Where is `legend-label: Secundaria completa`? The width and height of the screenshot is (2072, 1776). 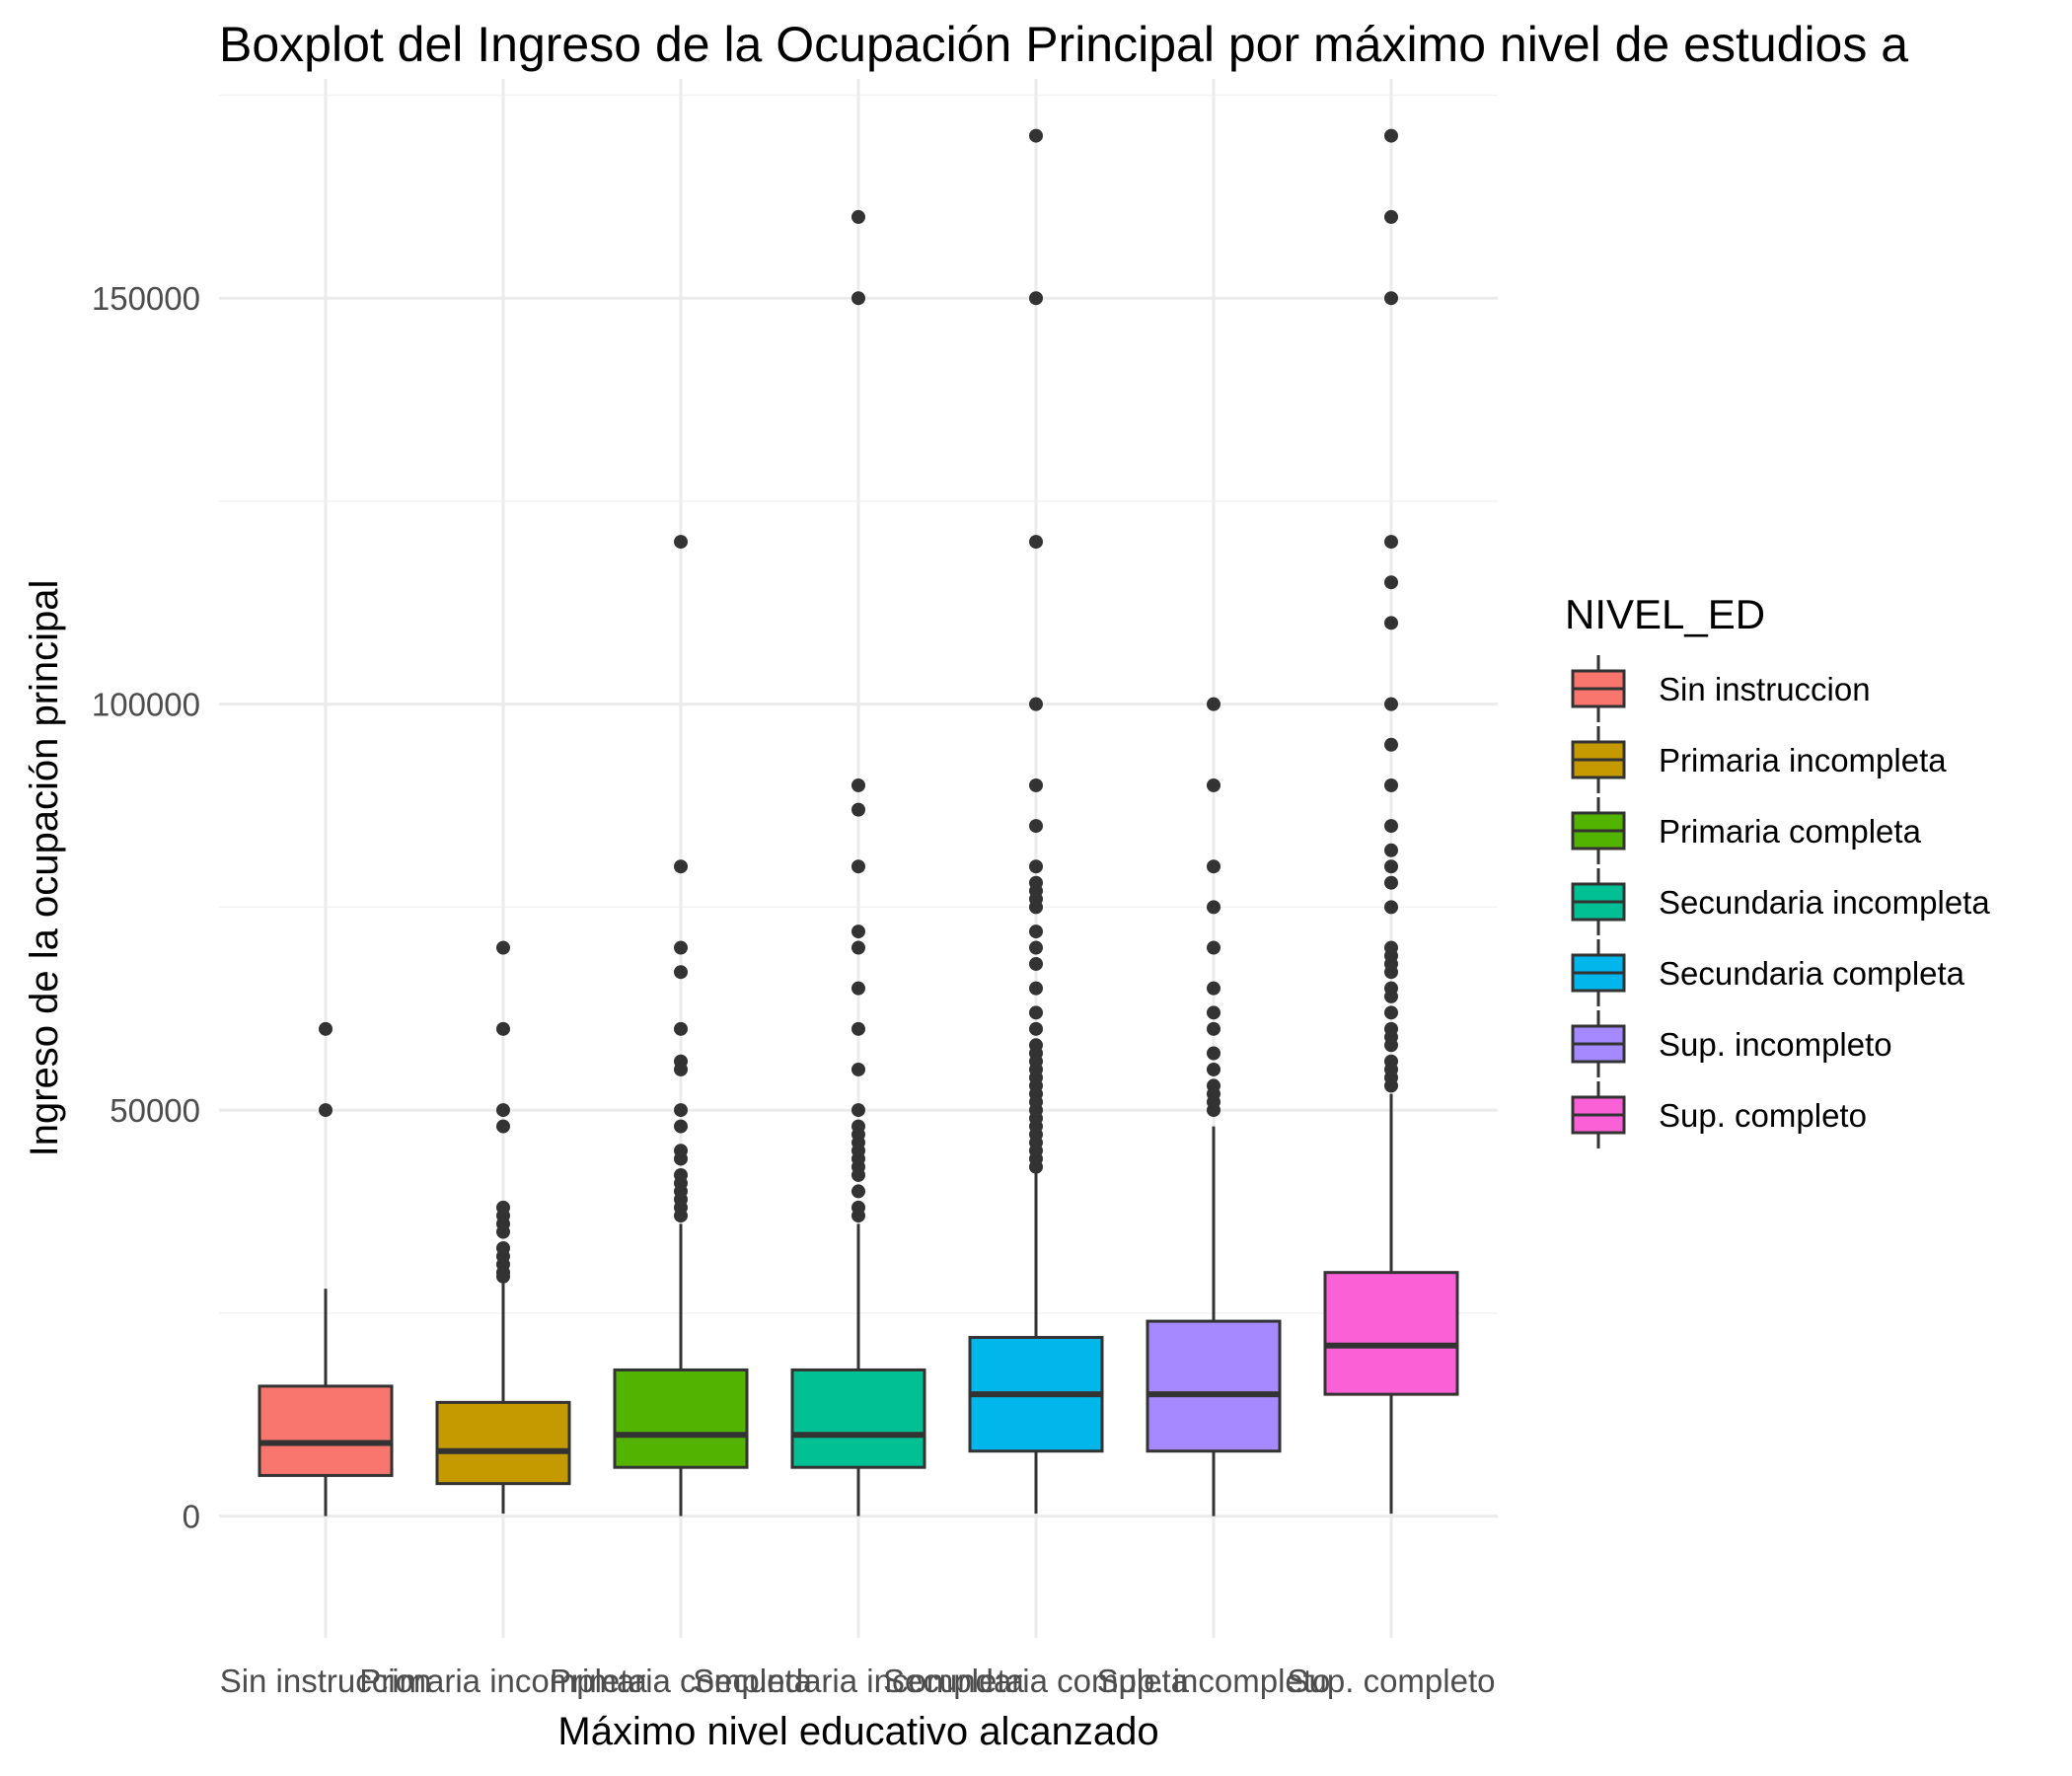 legend-label: Secundaria completa is located at coordinates (1812, 974).